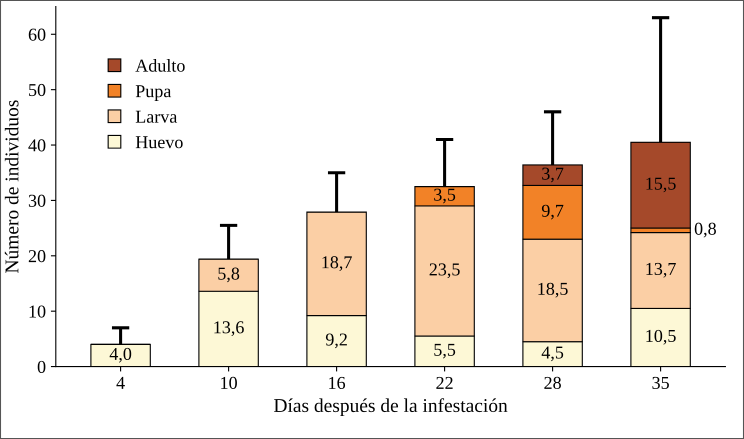 This screenshot has width=744, height=439. What do you see at coordinates (42, 367) in the screenshot?
I see `y-tick-label: 0` at bounding box center [42, 367].